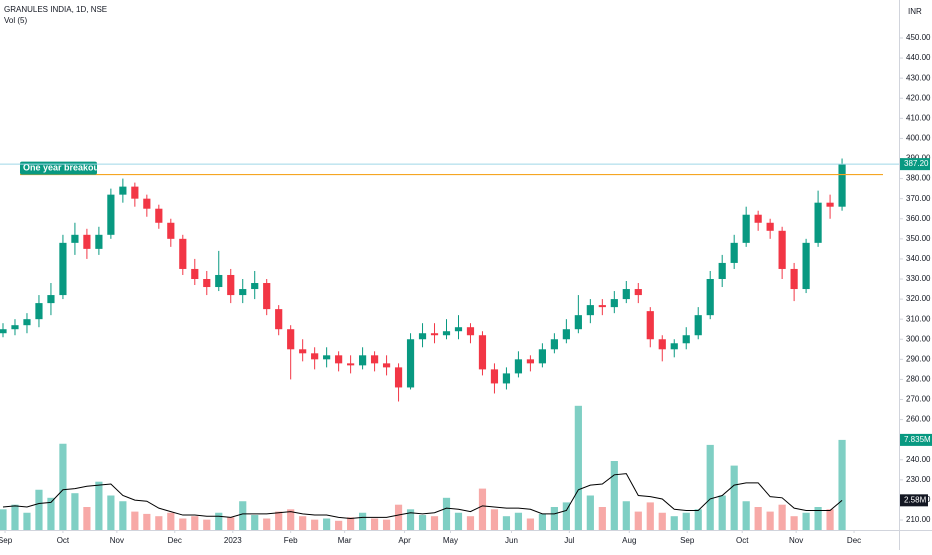  Describe the element at coordinates (918, 318) in the screenshot. I see `y-tick-label: 310.00` at that location.